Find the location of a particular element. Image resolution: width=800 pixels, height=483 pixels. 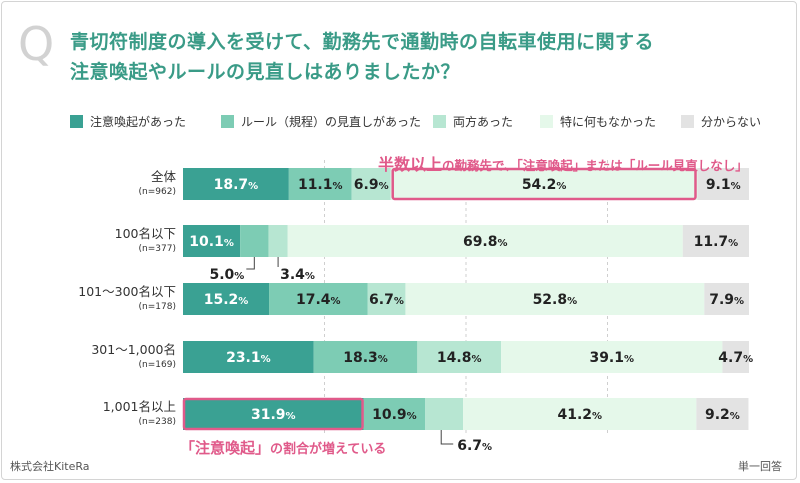

data-label: 17.4% is located at coordinates (318, 300).